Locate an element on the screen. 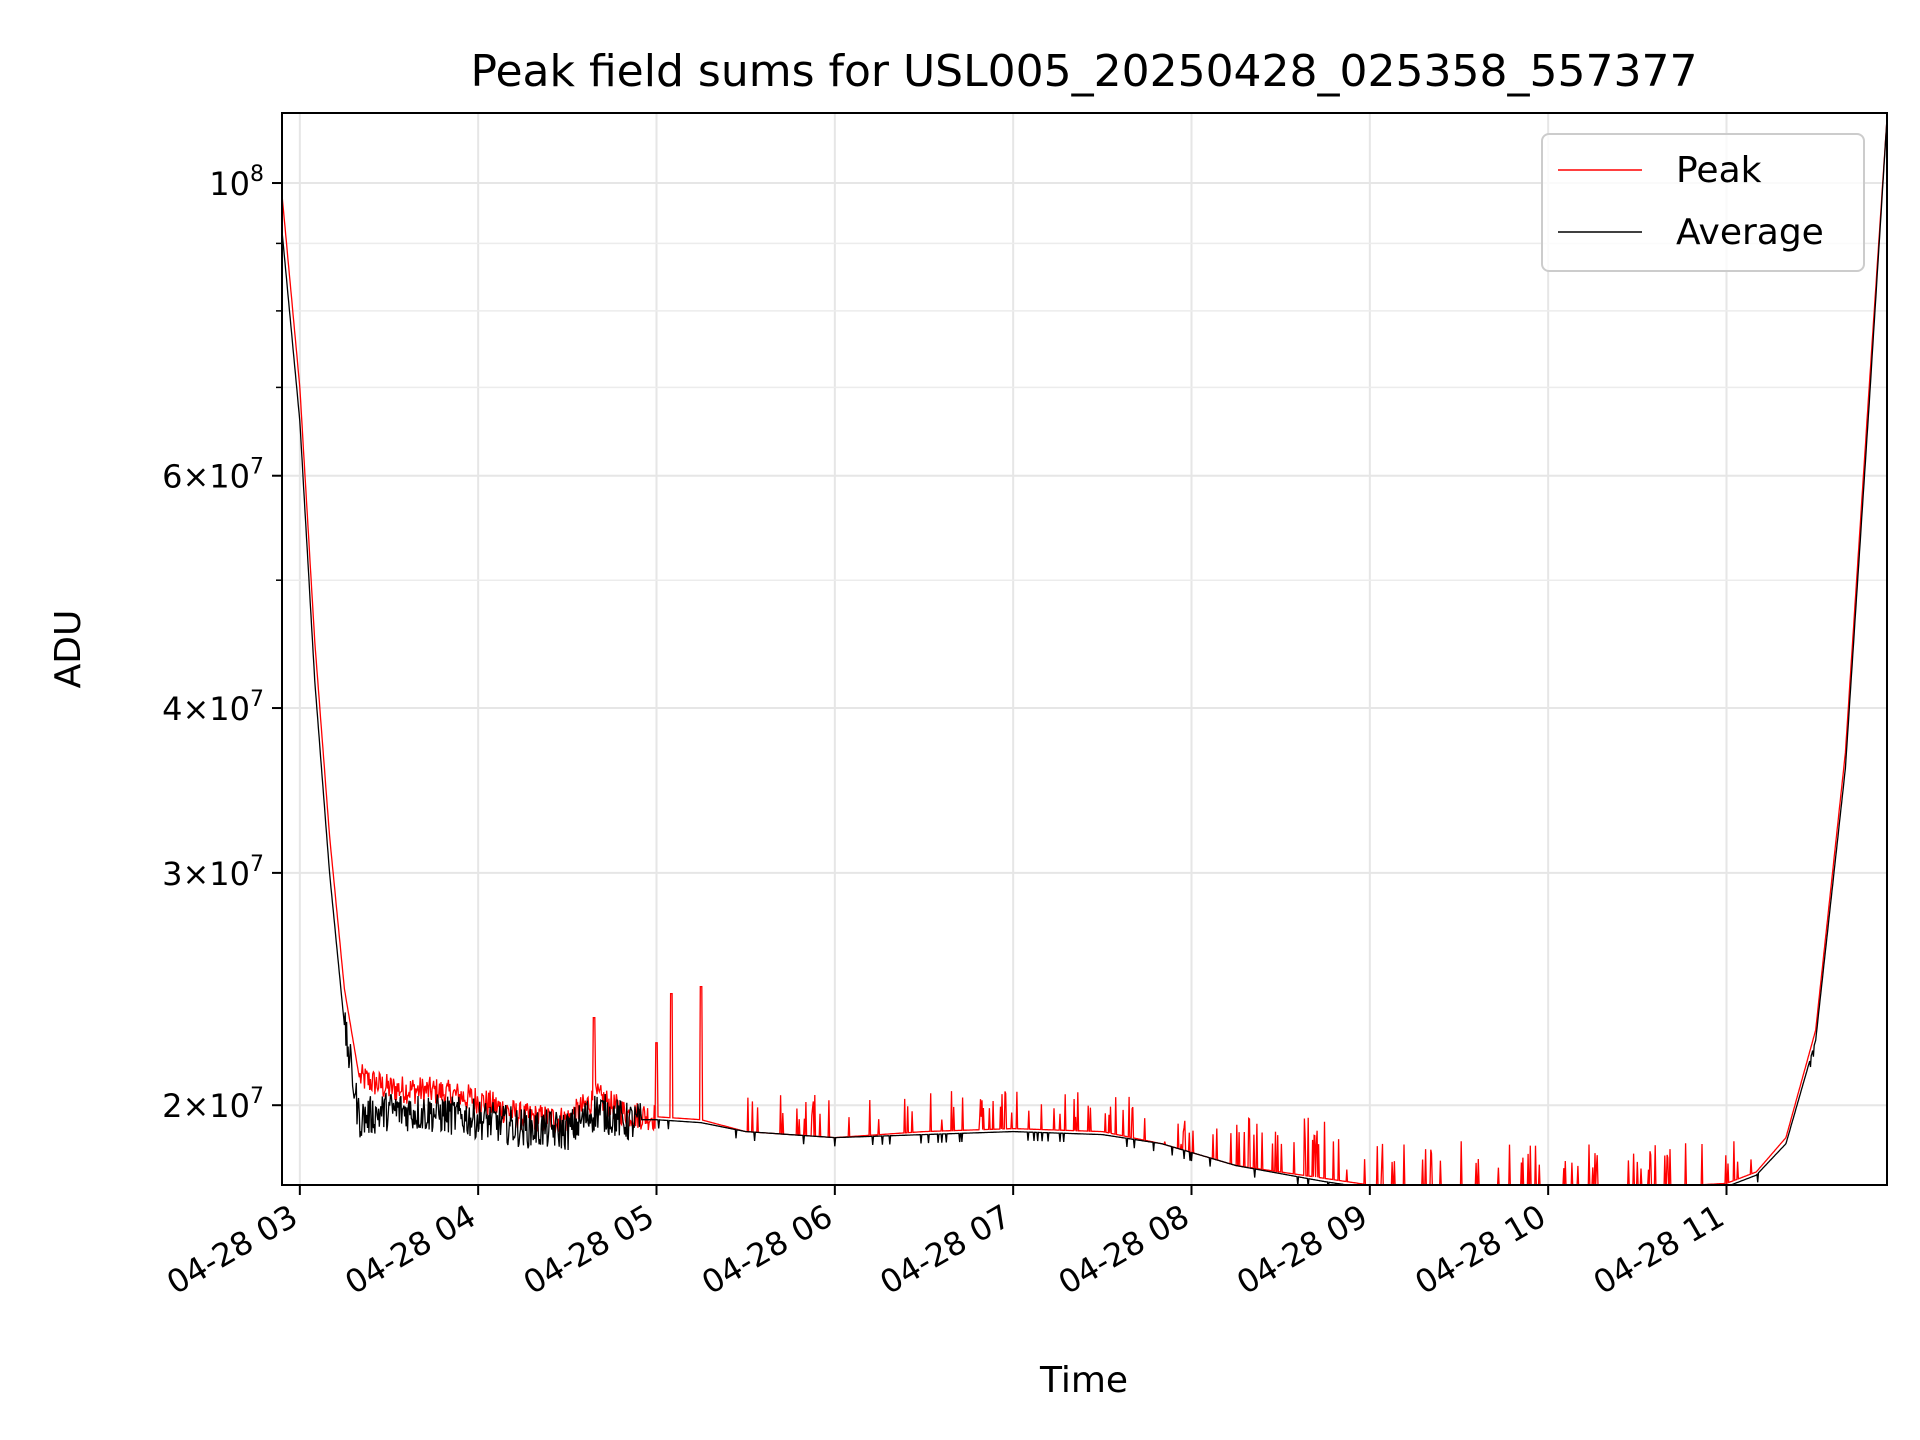  y-axis-ticks: 108 6×107 4×107 3×107 2×107 is located at coordinates (222, 643).